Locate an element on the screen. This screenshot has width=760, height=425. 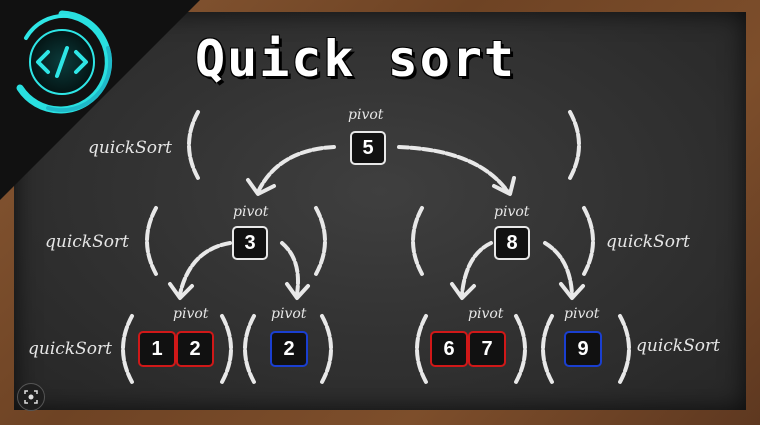
paren-open-ll is located at coordinates (127, 349).